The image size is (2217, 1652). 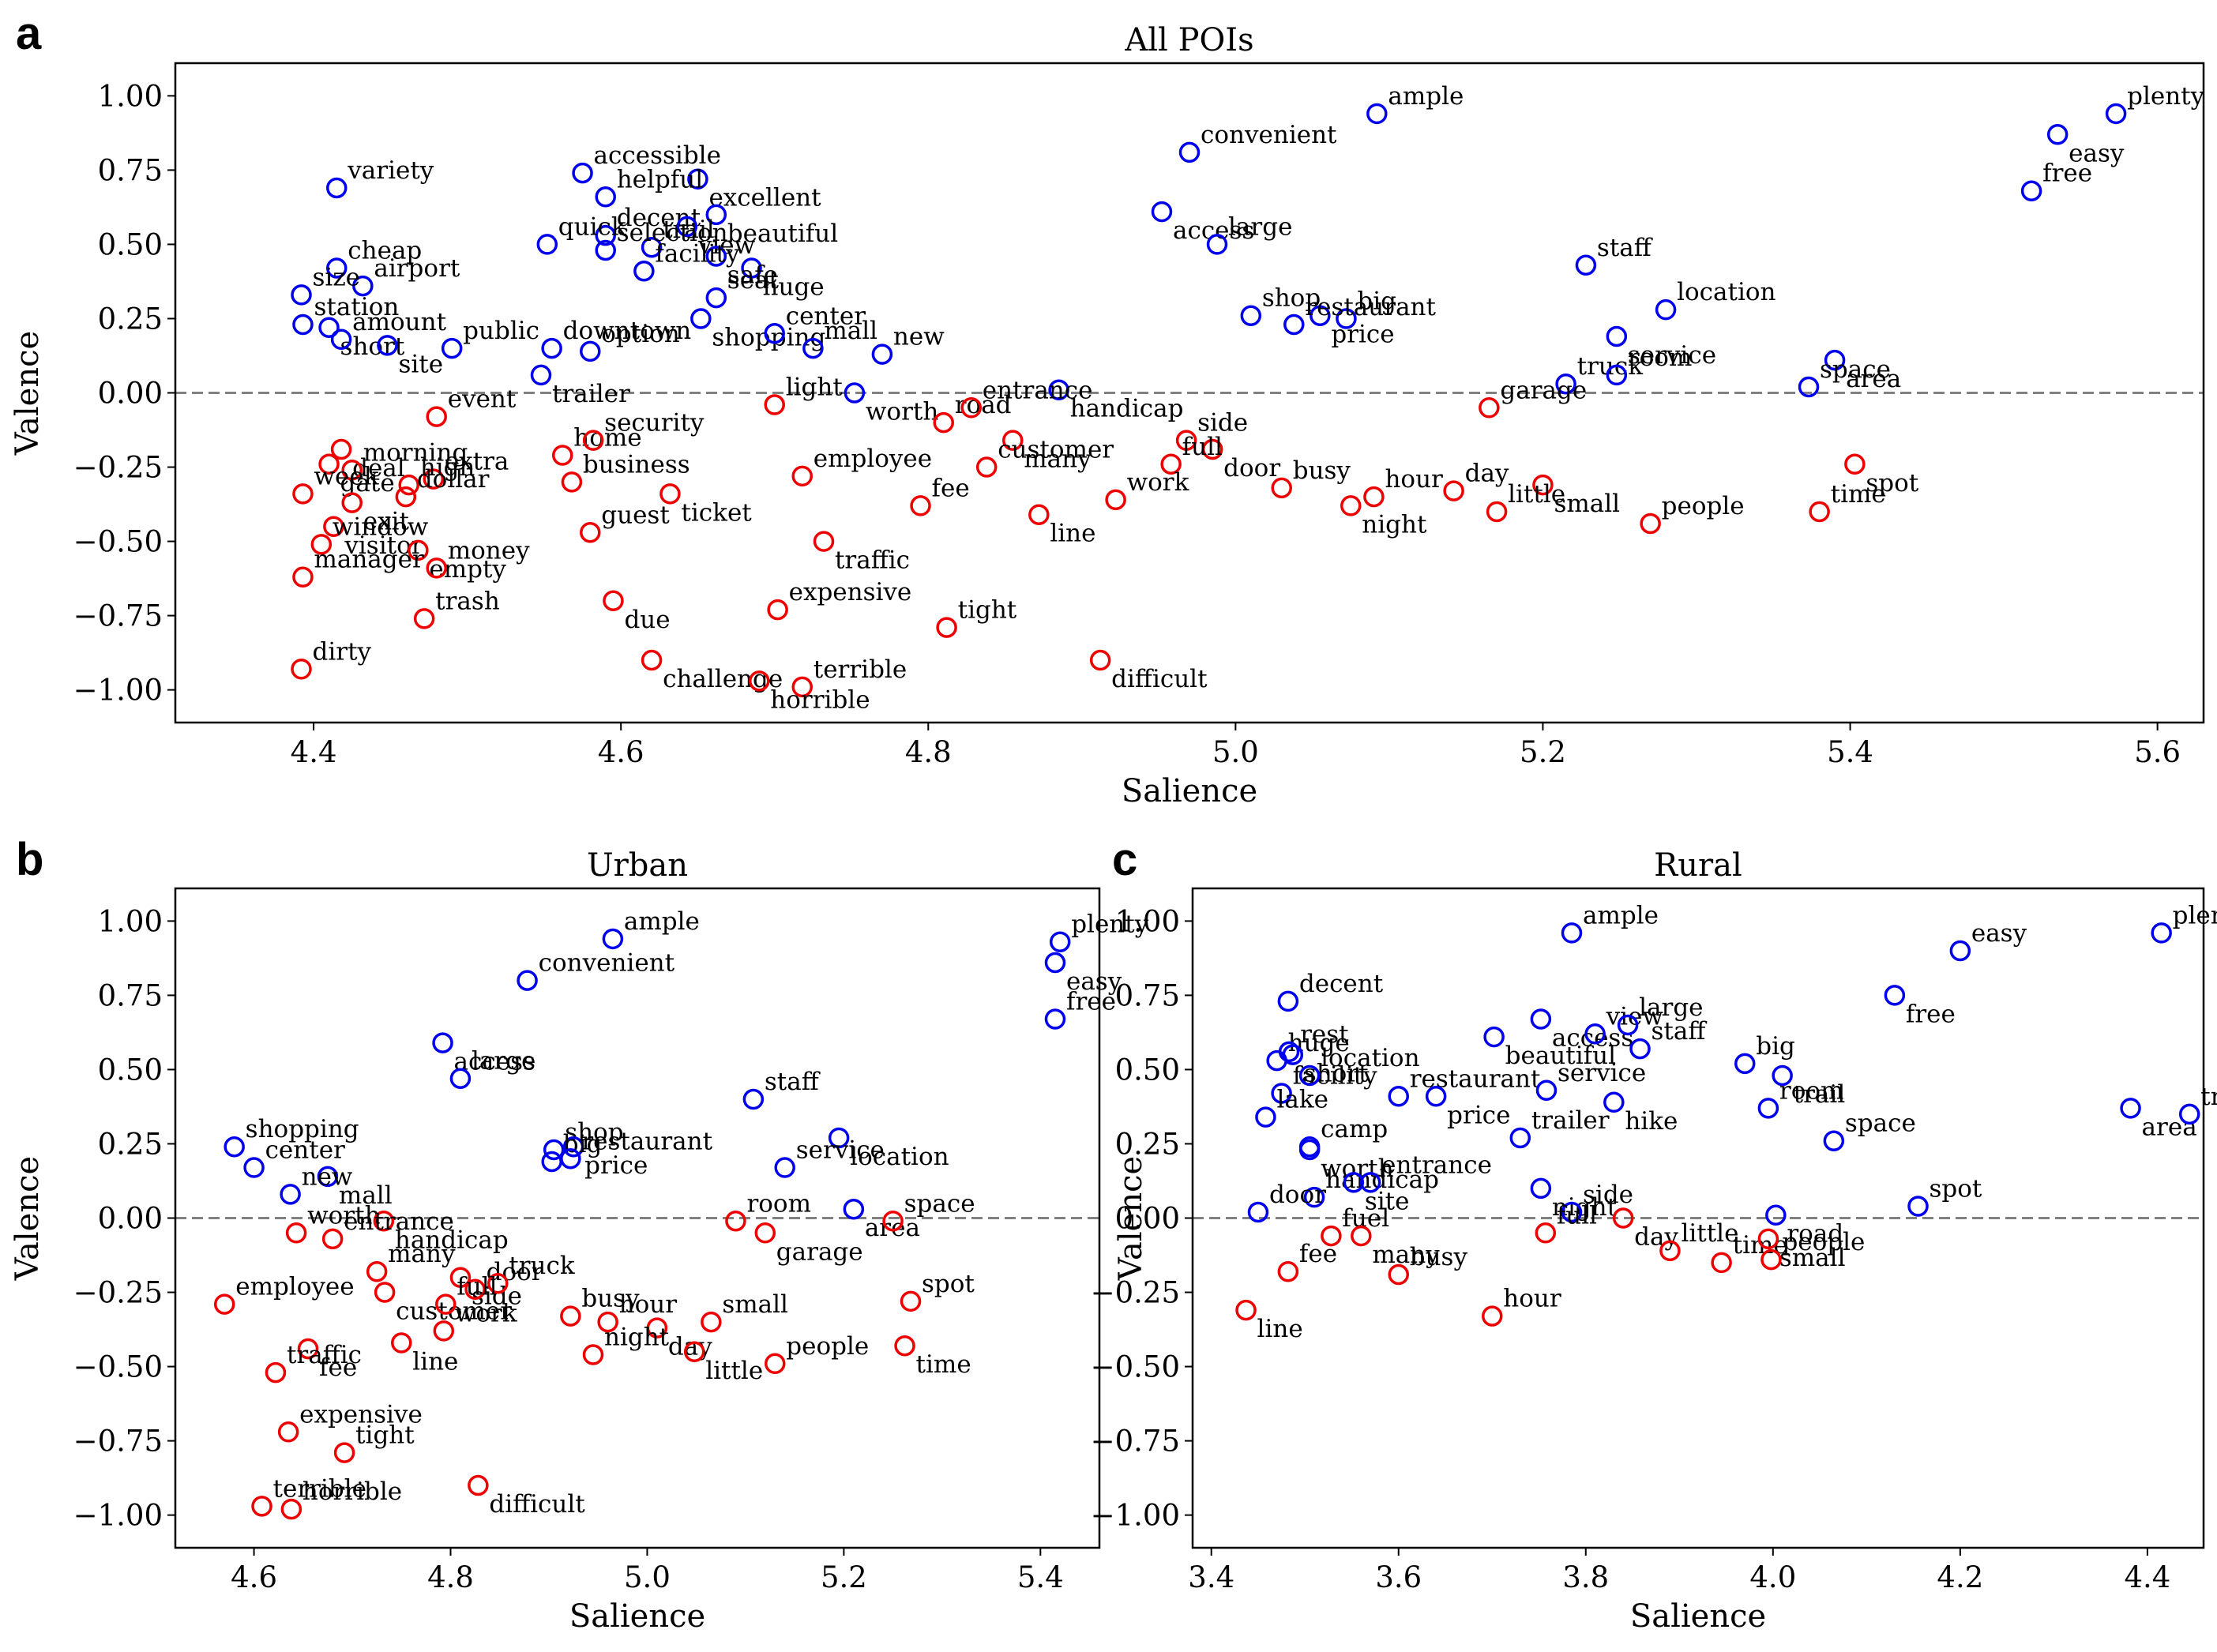 What do you see at coordinates (337, 277) in the screenshot?
I see `panel-a-word-label-size: size` at bounding box center [337, 277].